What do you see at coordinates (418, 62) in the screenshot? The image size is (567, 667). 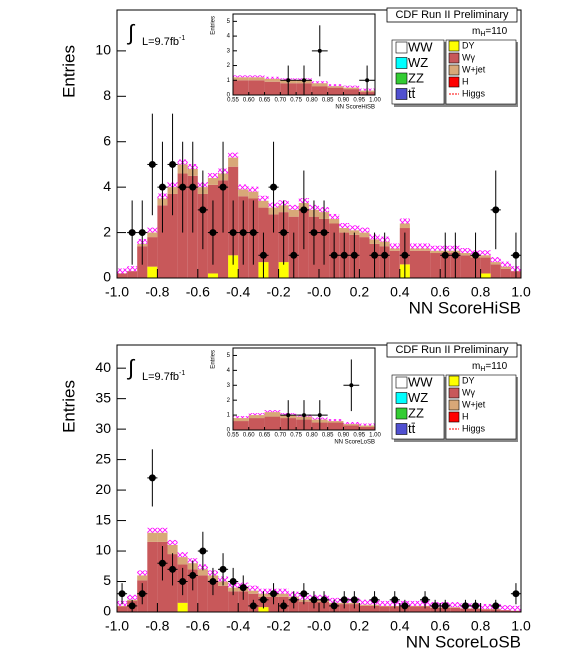 I see `legend-label: WZ` at bounding box center [418, 62].